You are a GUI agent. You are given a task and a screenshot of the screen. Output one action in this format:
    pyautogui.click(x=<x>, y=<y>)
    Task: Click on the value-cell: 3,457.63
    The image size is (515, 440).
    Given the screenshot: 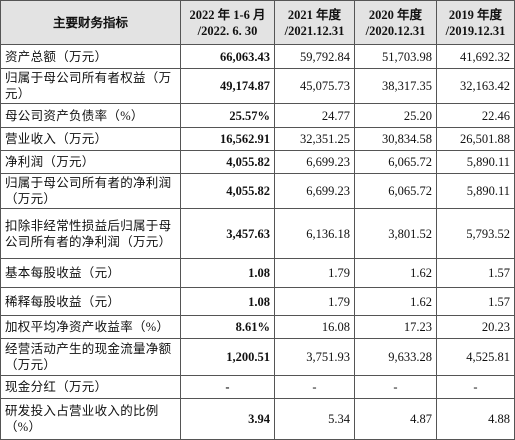 What is the action you would take?
    pyautogui.click(x=227, y=233)
    